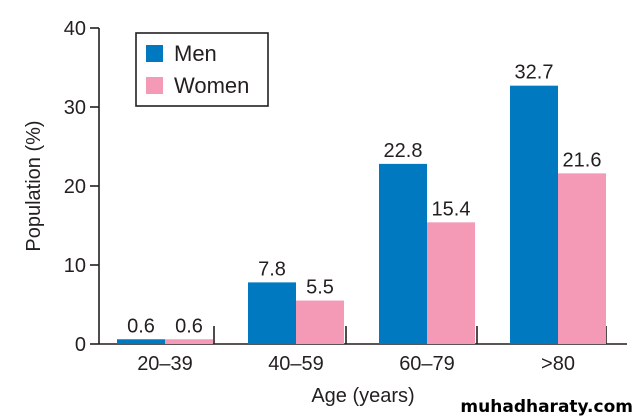 The image size is (641, 419). Describe the element at coordinates (296, 364) in the screenshot. I see `x-tick-label: 40–59` at that location.